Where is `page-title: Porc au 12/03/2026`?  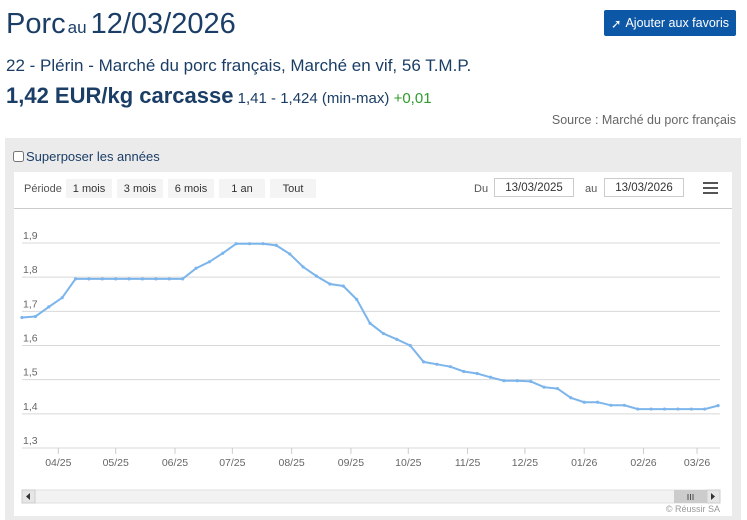 page-title: Porc au 12/03/2026 is located at coordinates (121, 24).